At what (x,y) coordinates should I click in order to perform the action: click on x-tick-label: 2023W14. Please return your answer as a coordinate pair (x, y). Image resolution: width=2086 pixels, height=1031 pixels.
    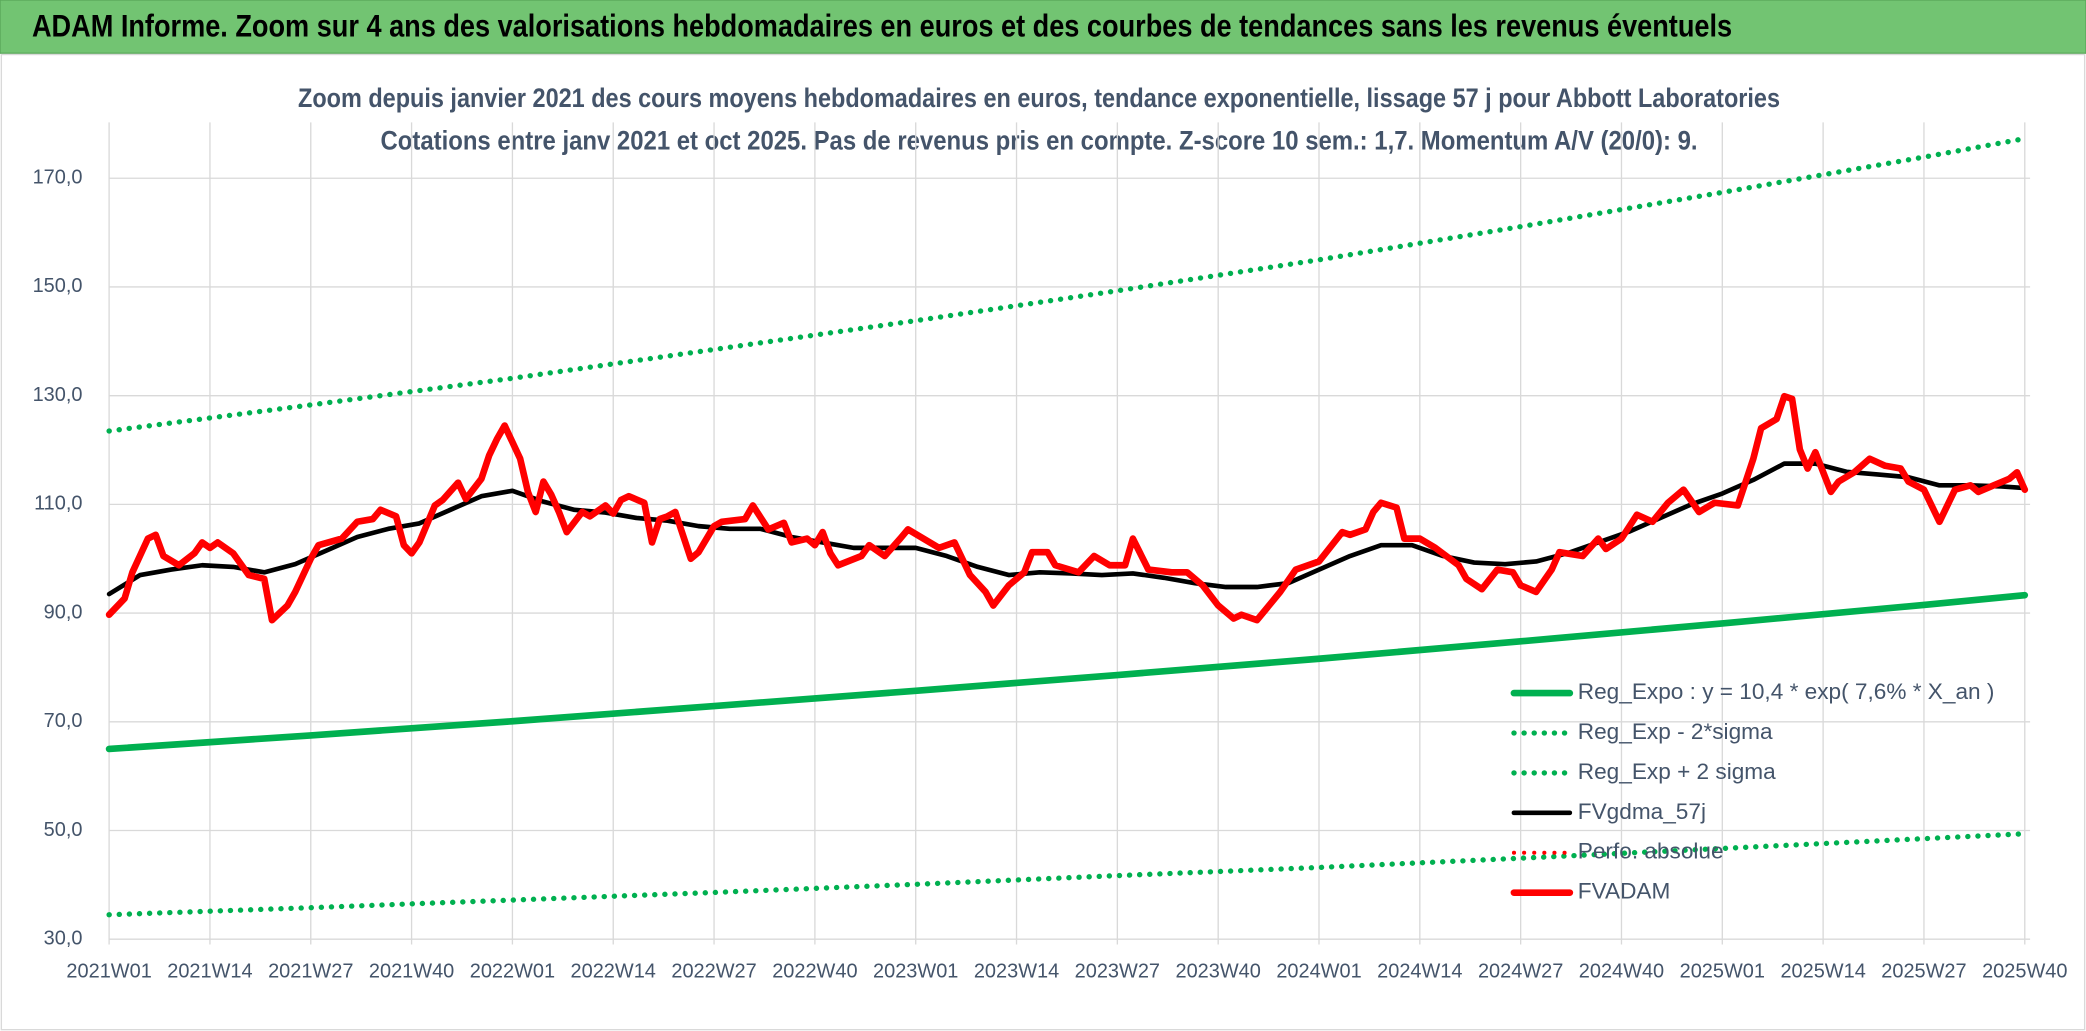
    Looking at the image, I should click on (1016, 972).